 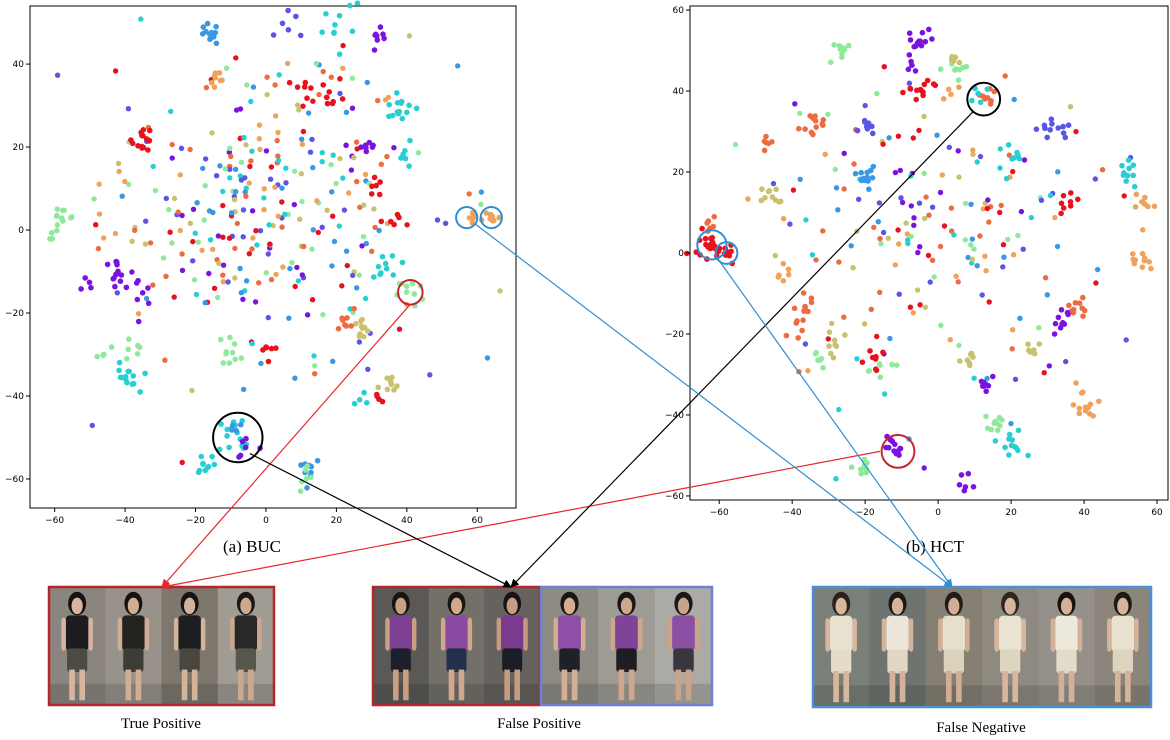 What do you see at coordinates (679, 92) in the screenshot?
I see `y-tick-label: 40` at bounding box center [679, 92].